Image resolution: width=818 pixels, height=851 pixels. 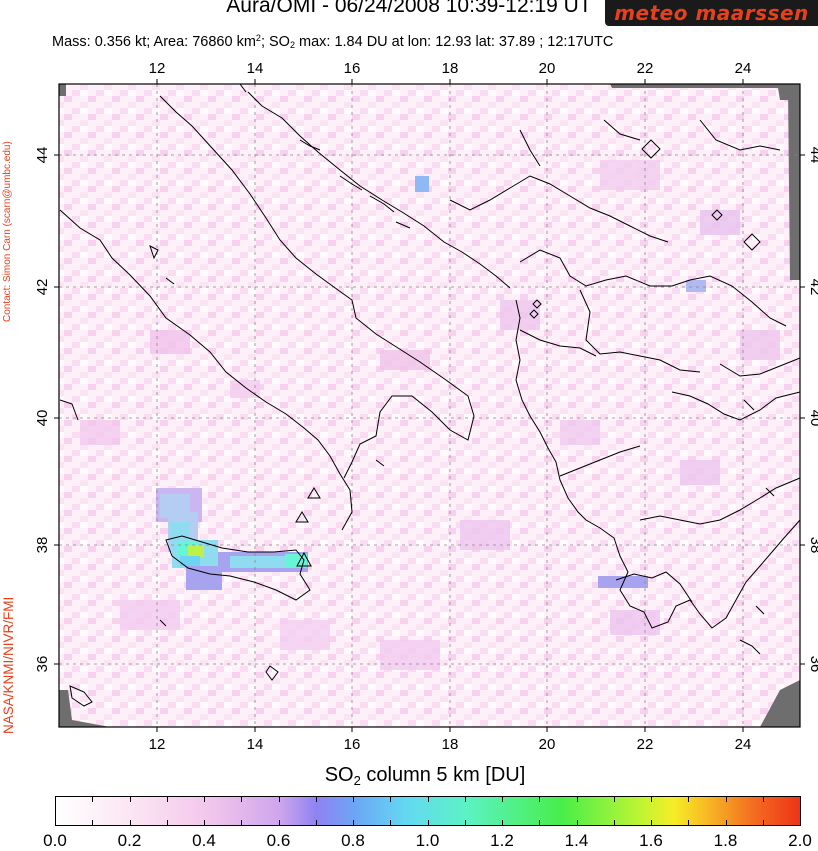 I want to click on colorbar-tick-label: 0.8, so click(x=353, y=841).